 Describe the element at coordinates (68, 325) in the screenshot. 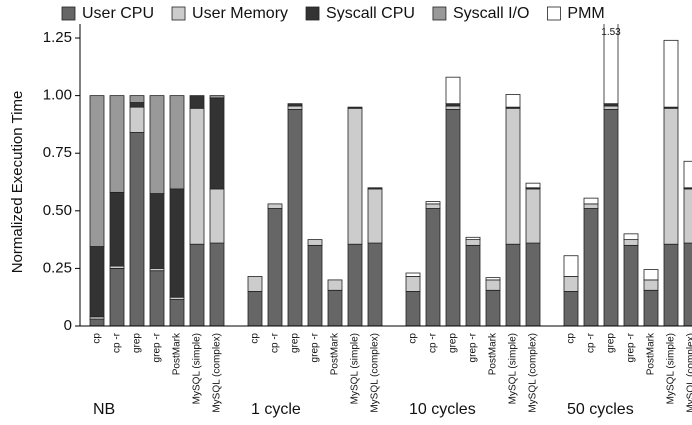

I see `y-tick-label: 0` at that location.